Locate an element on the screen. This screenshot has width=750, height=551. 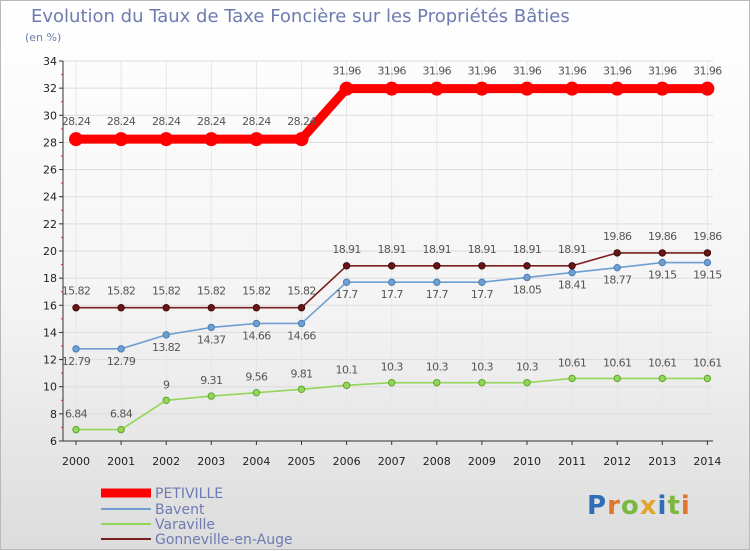
y-tick-label: 10 is located at coordinates (50, 387).